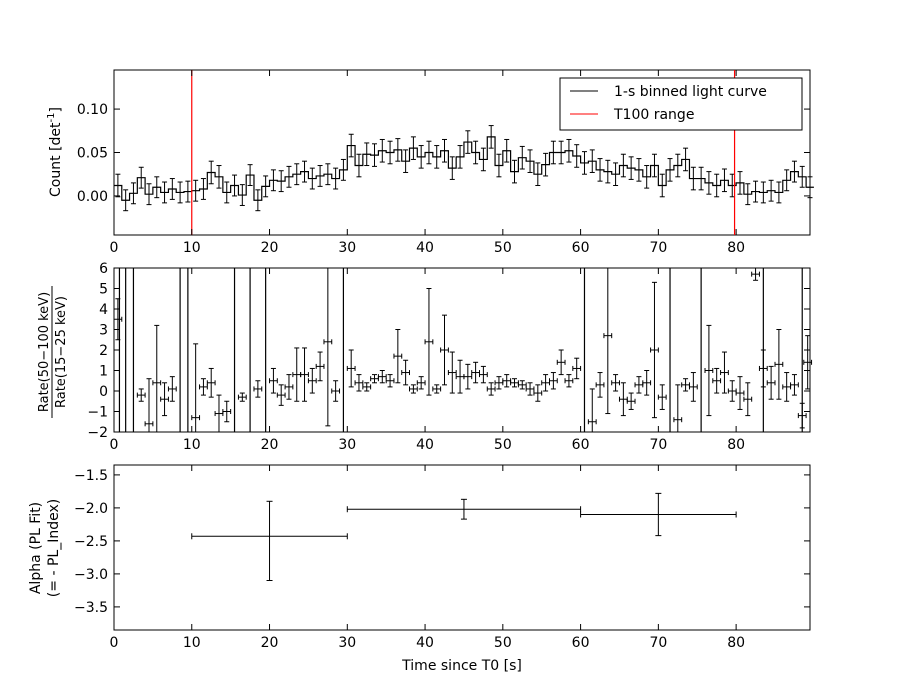  What do you see at coordinates (103, 392) in the screenshot?
I see `y-tick-label: 0` at bounding box center [103, 392].